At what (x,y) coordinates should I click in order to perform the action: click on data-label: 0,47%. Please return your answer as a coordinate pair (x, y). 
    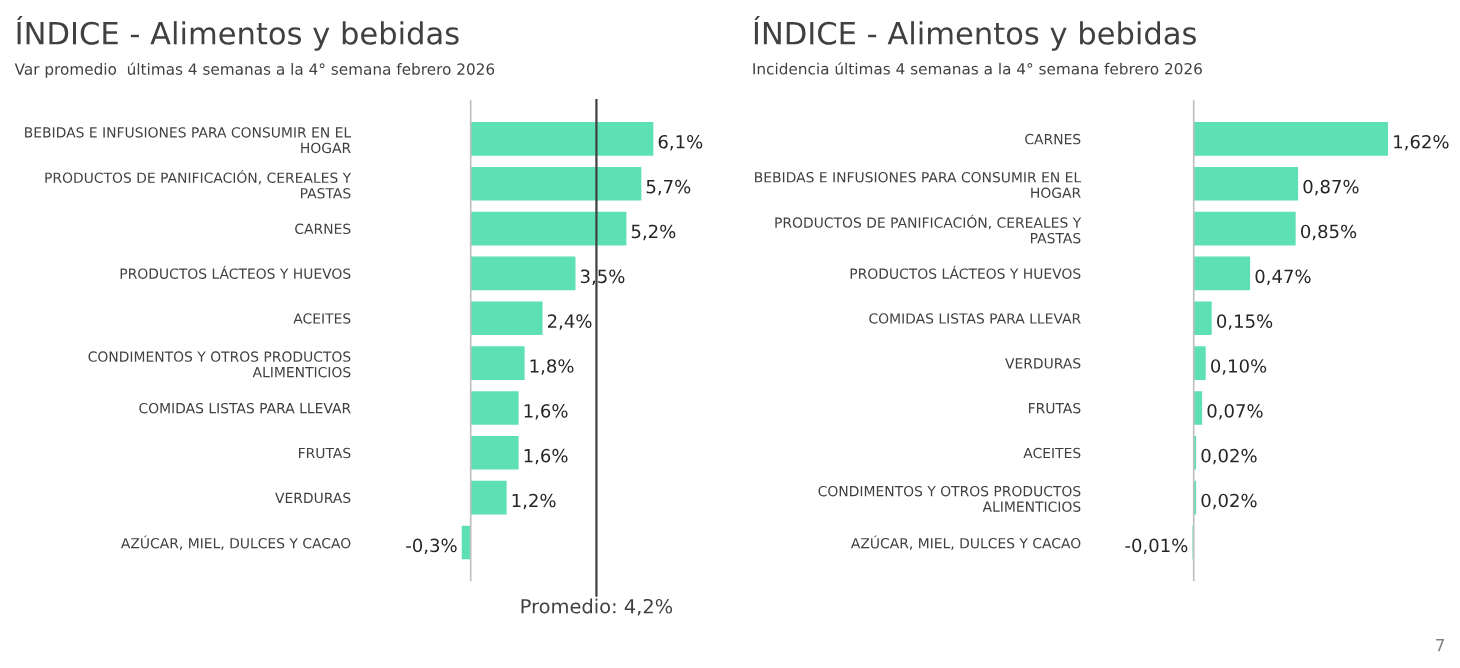
    Looking at the image, I should click on (1283, 277).